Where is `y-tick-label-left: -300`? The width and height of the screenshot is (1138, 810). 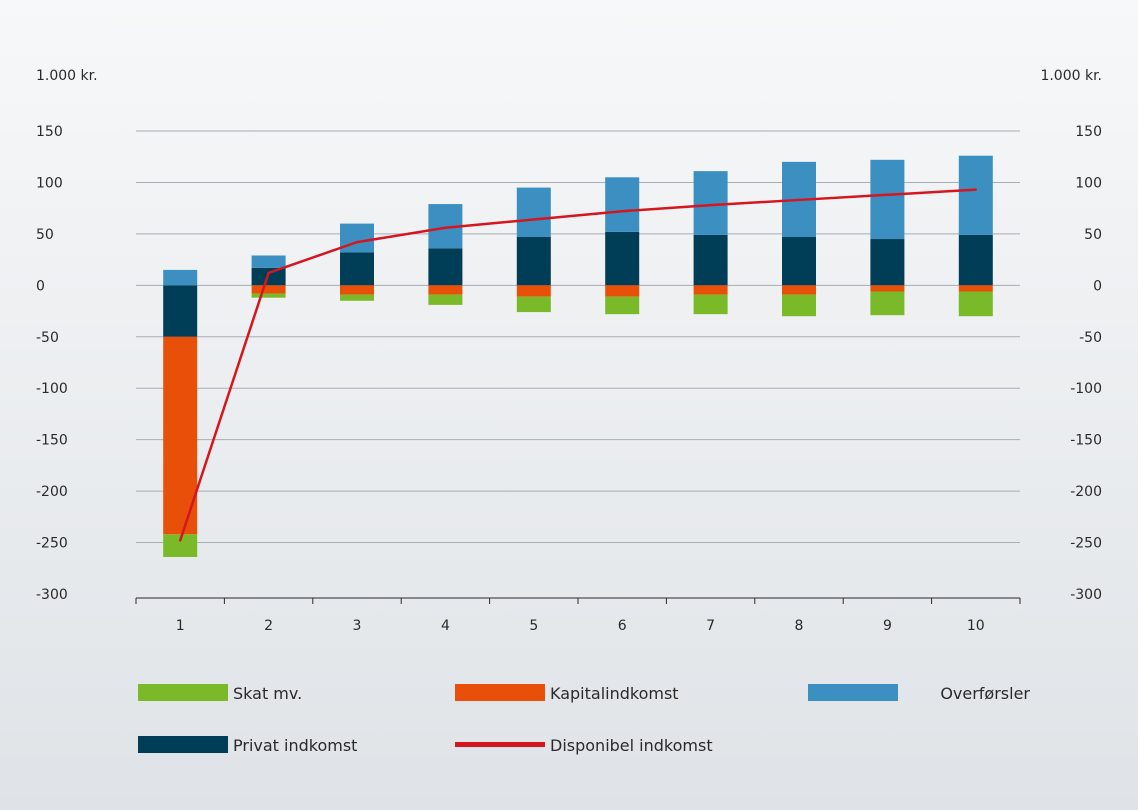 y-tick-label-left: -300 is located at coordinates (52, 595).